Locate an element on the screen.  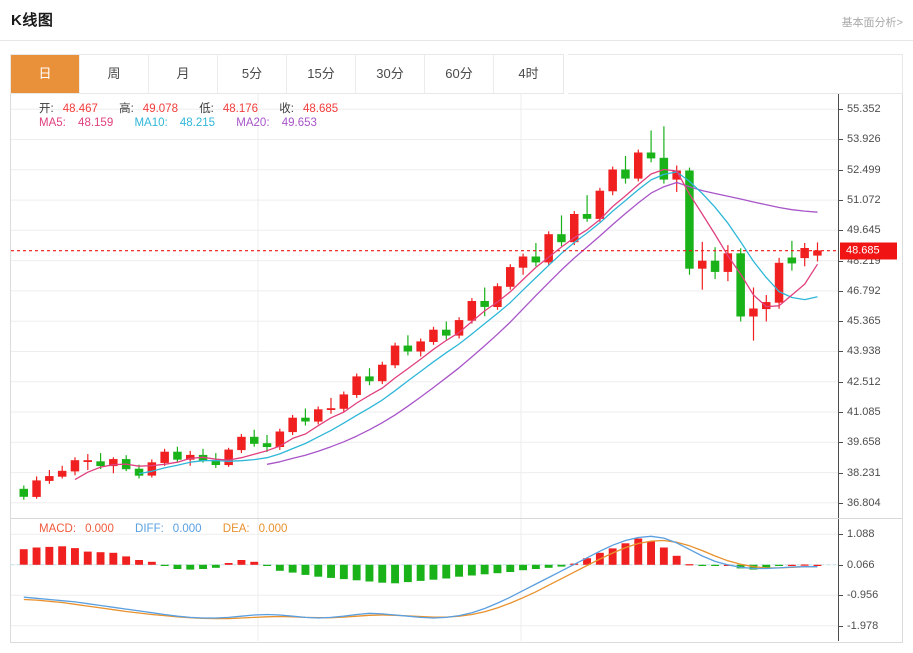
low-value: 48.176 is located at coordinates (240, 109).